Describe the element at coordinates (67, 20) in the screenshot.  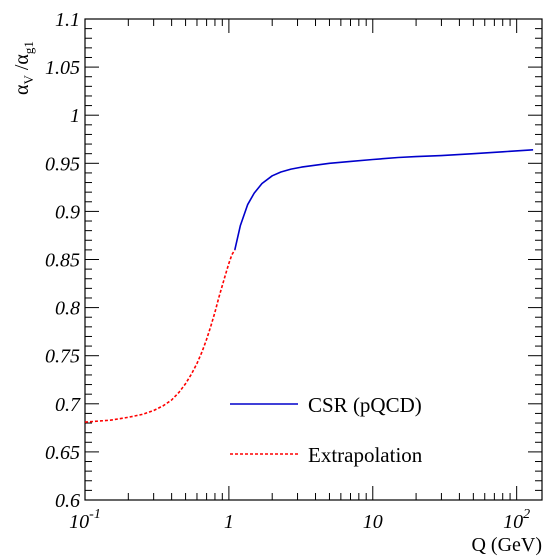
I see `y-tick-label: 1.1` at that location.